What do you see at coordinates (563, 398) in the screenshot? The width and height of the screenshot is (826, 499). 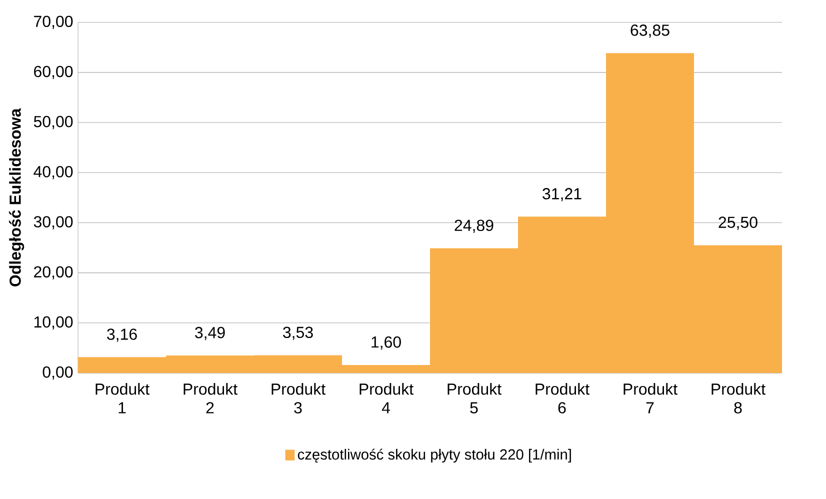 I see `x-tick-label: Produkt 6` at bounding box center [563, 398].